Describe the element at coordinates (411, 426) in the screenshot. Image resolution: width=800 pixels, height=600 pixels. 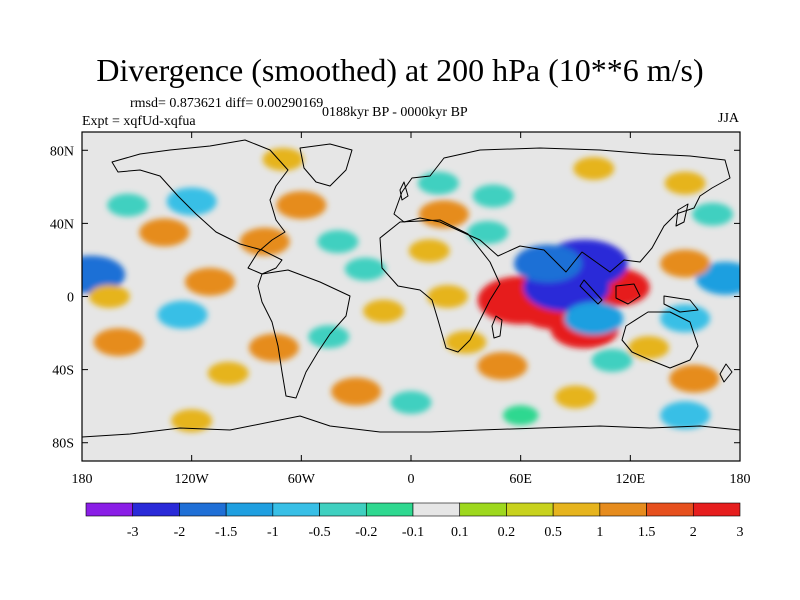
I see `antarctica-coastline` at that location.